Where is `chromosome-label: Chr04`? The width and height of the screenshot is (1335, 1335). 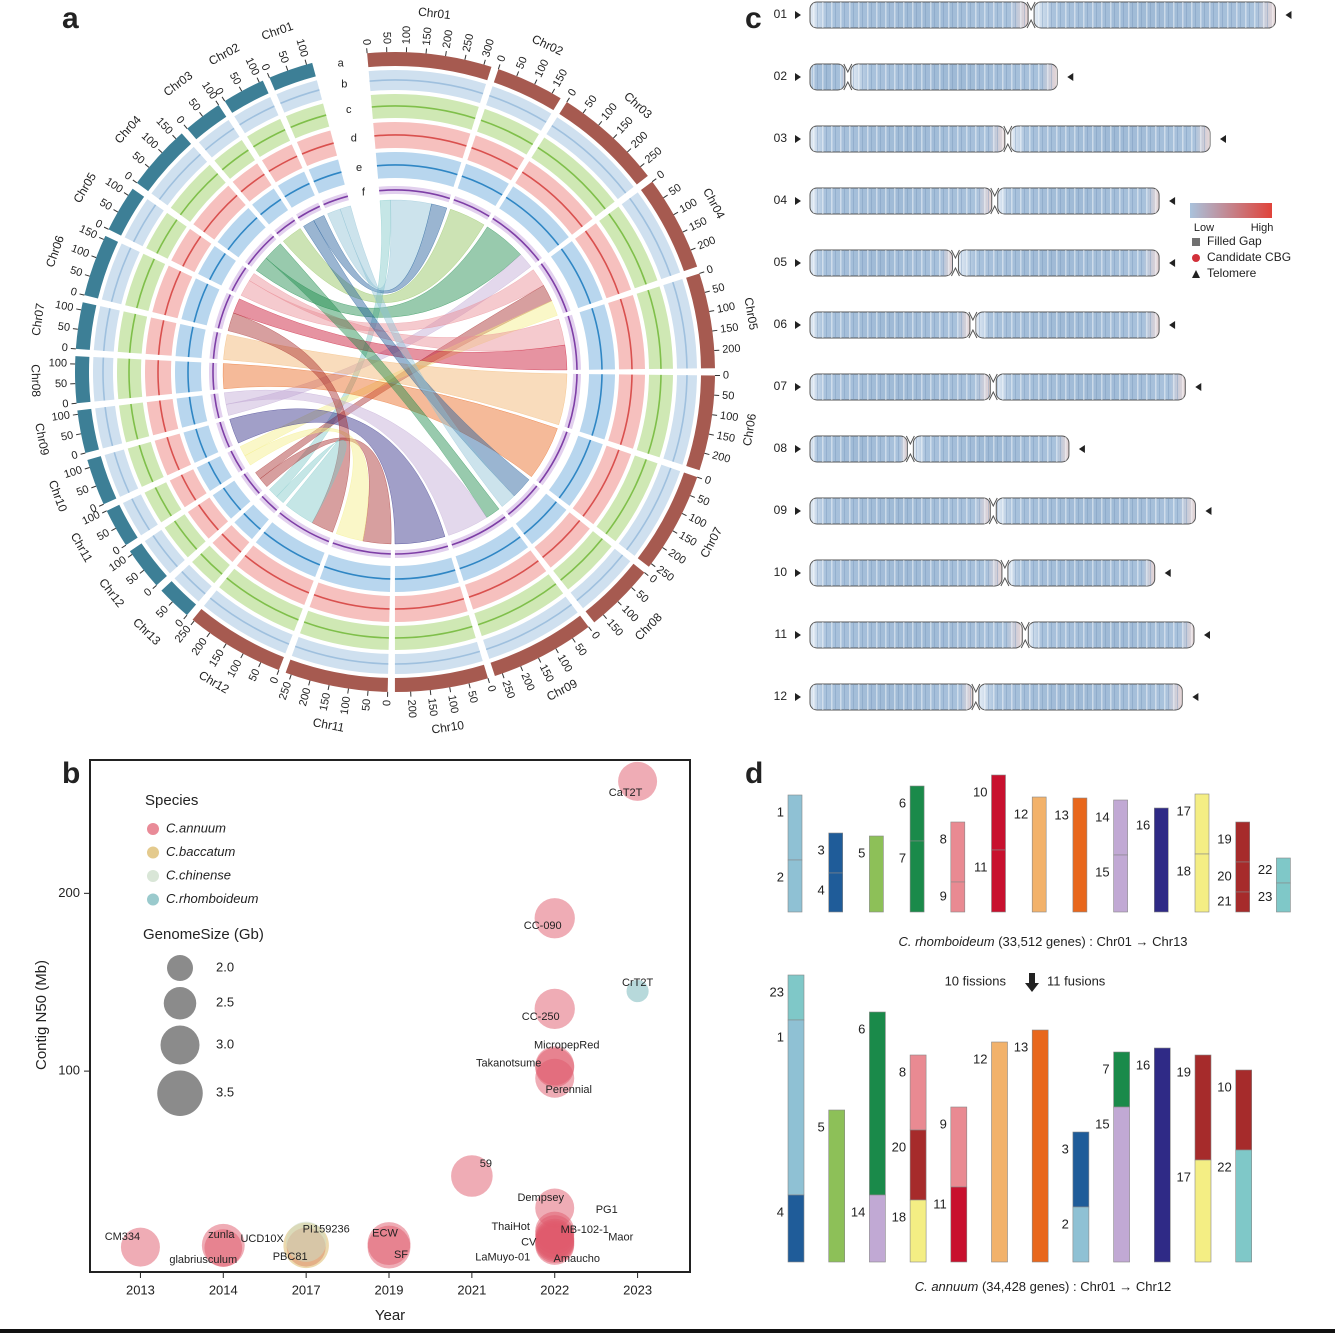
chromosome-label: Chr04 is located at coordinates (714, 204).